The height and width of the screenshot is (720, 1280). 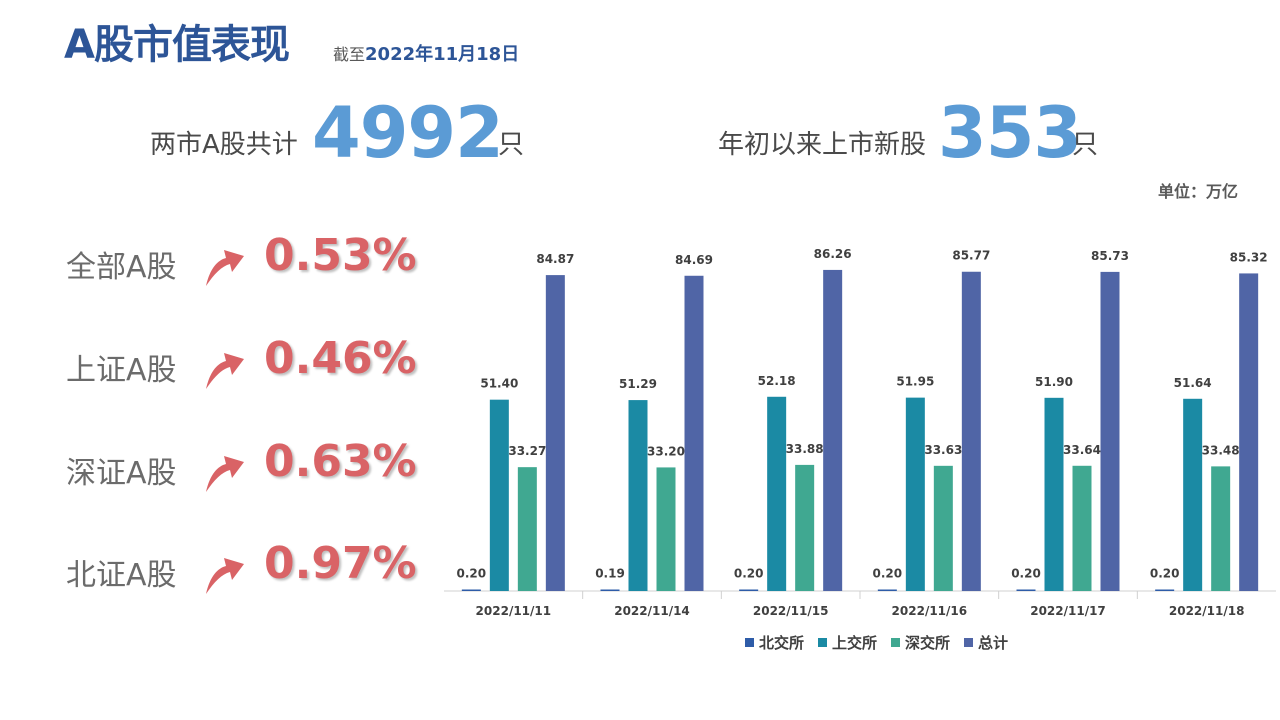 What do you see at coordinates (915, 382) in the screenshot?
I see `data-label: 51.95` at bounding box center [915, 382].